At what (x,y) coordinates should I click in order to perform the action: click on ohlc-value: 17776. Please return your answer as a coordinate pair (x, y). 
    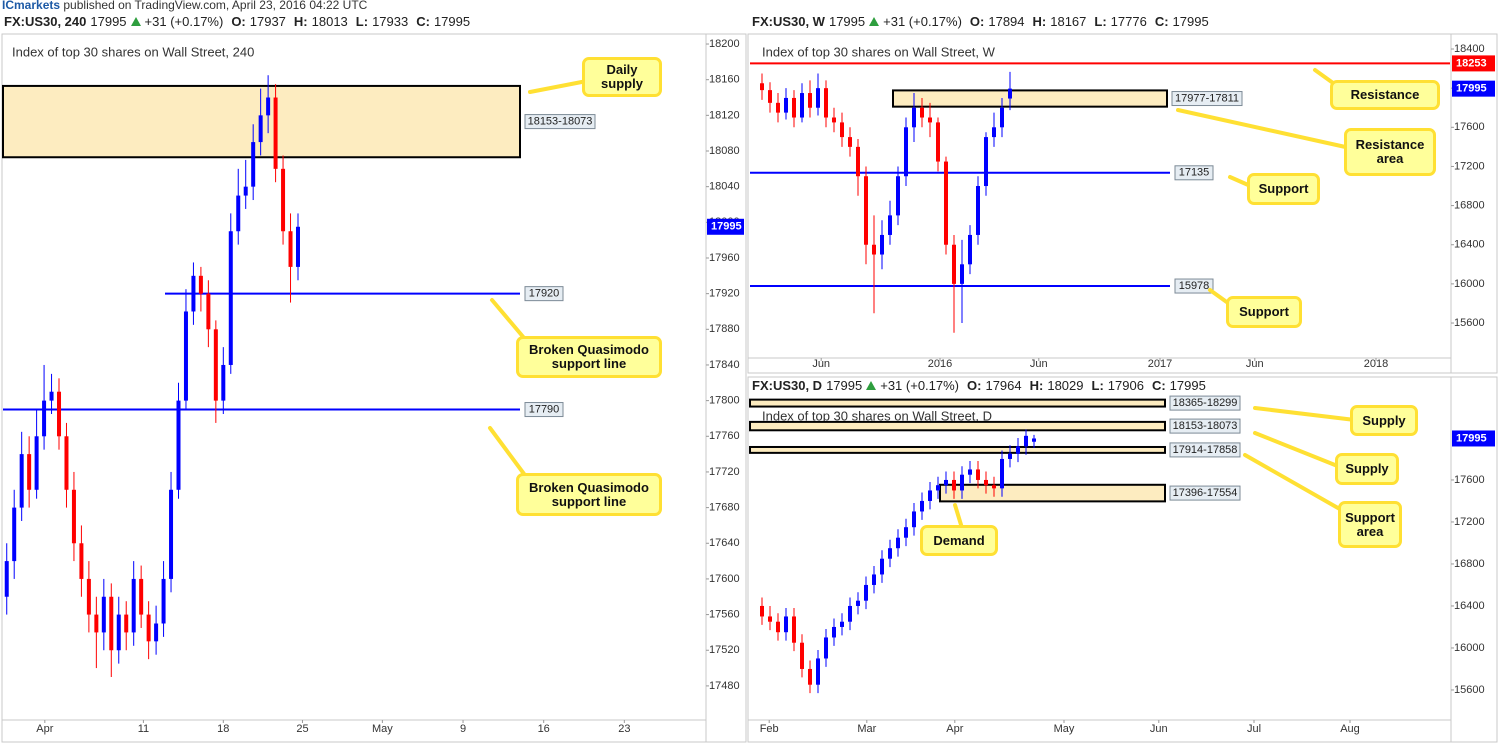
    Looking at the image, I should click on (1128, 21).